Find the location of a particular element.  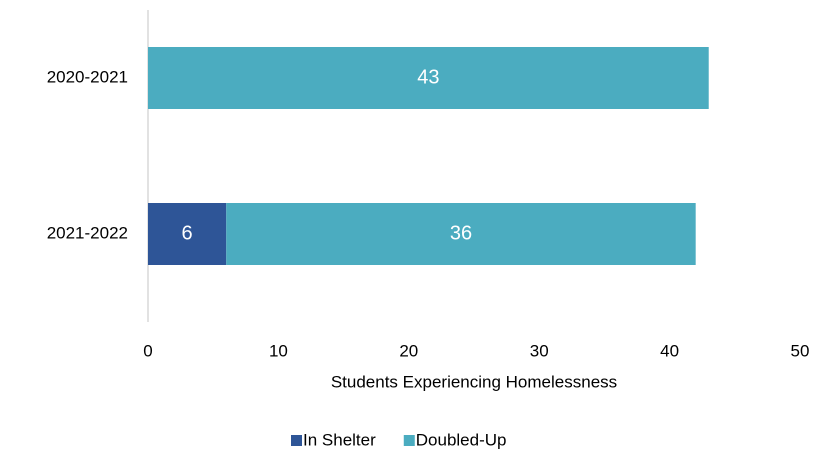

x-tick-label: 30 is located at coordinates (539, 350).